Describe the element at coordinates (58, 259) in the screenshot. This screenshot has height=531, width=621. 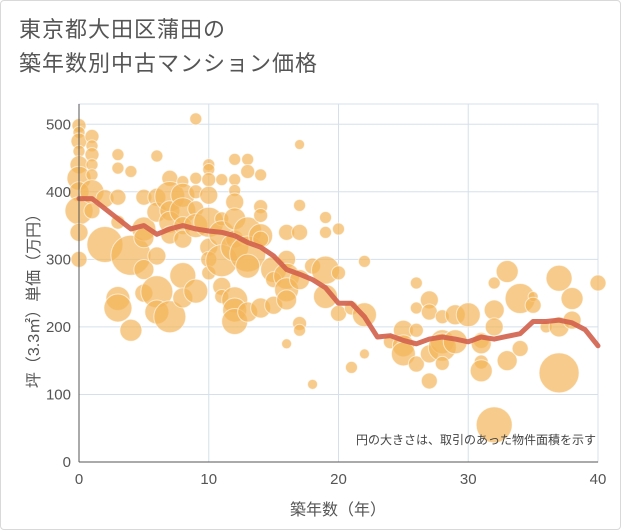
I see `y-tick-label: 300` at that location.